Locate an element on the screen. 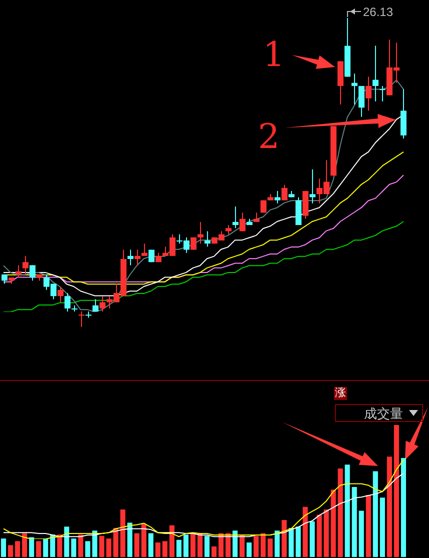  text: 涨 is located at coordinates (340, 393).